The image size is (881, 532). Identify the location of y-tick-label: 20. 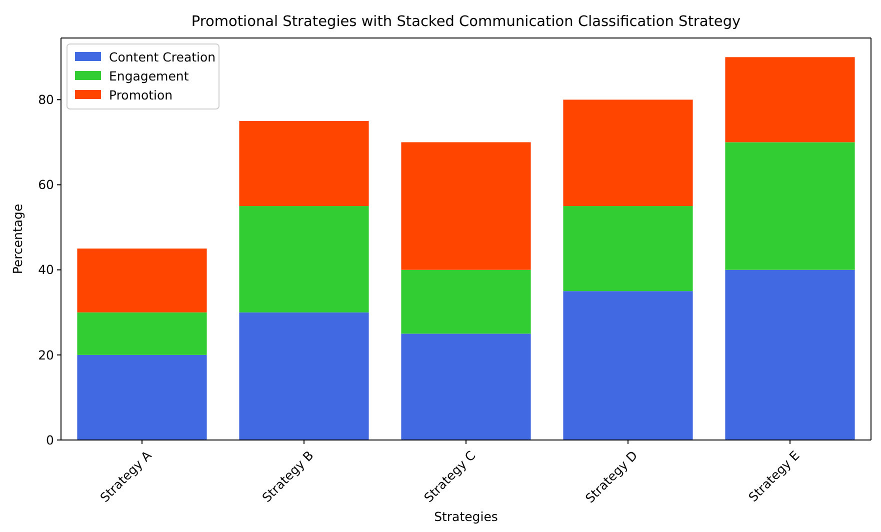
(46, 354).